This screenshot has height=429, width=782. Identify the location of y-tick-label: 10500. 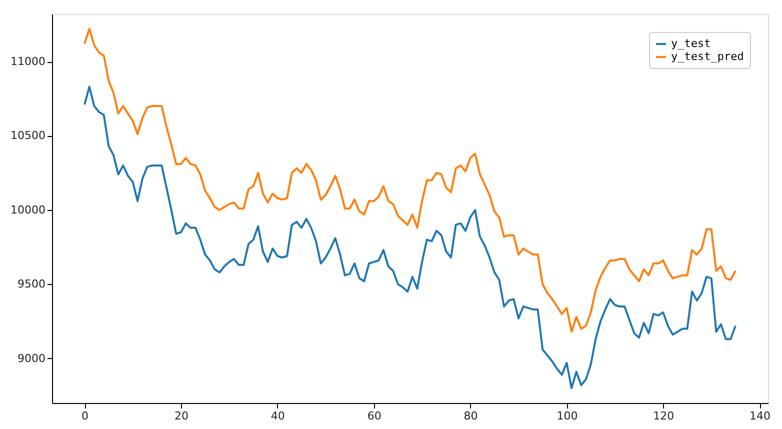
(28, 135).